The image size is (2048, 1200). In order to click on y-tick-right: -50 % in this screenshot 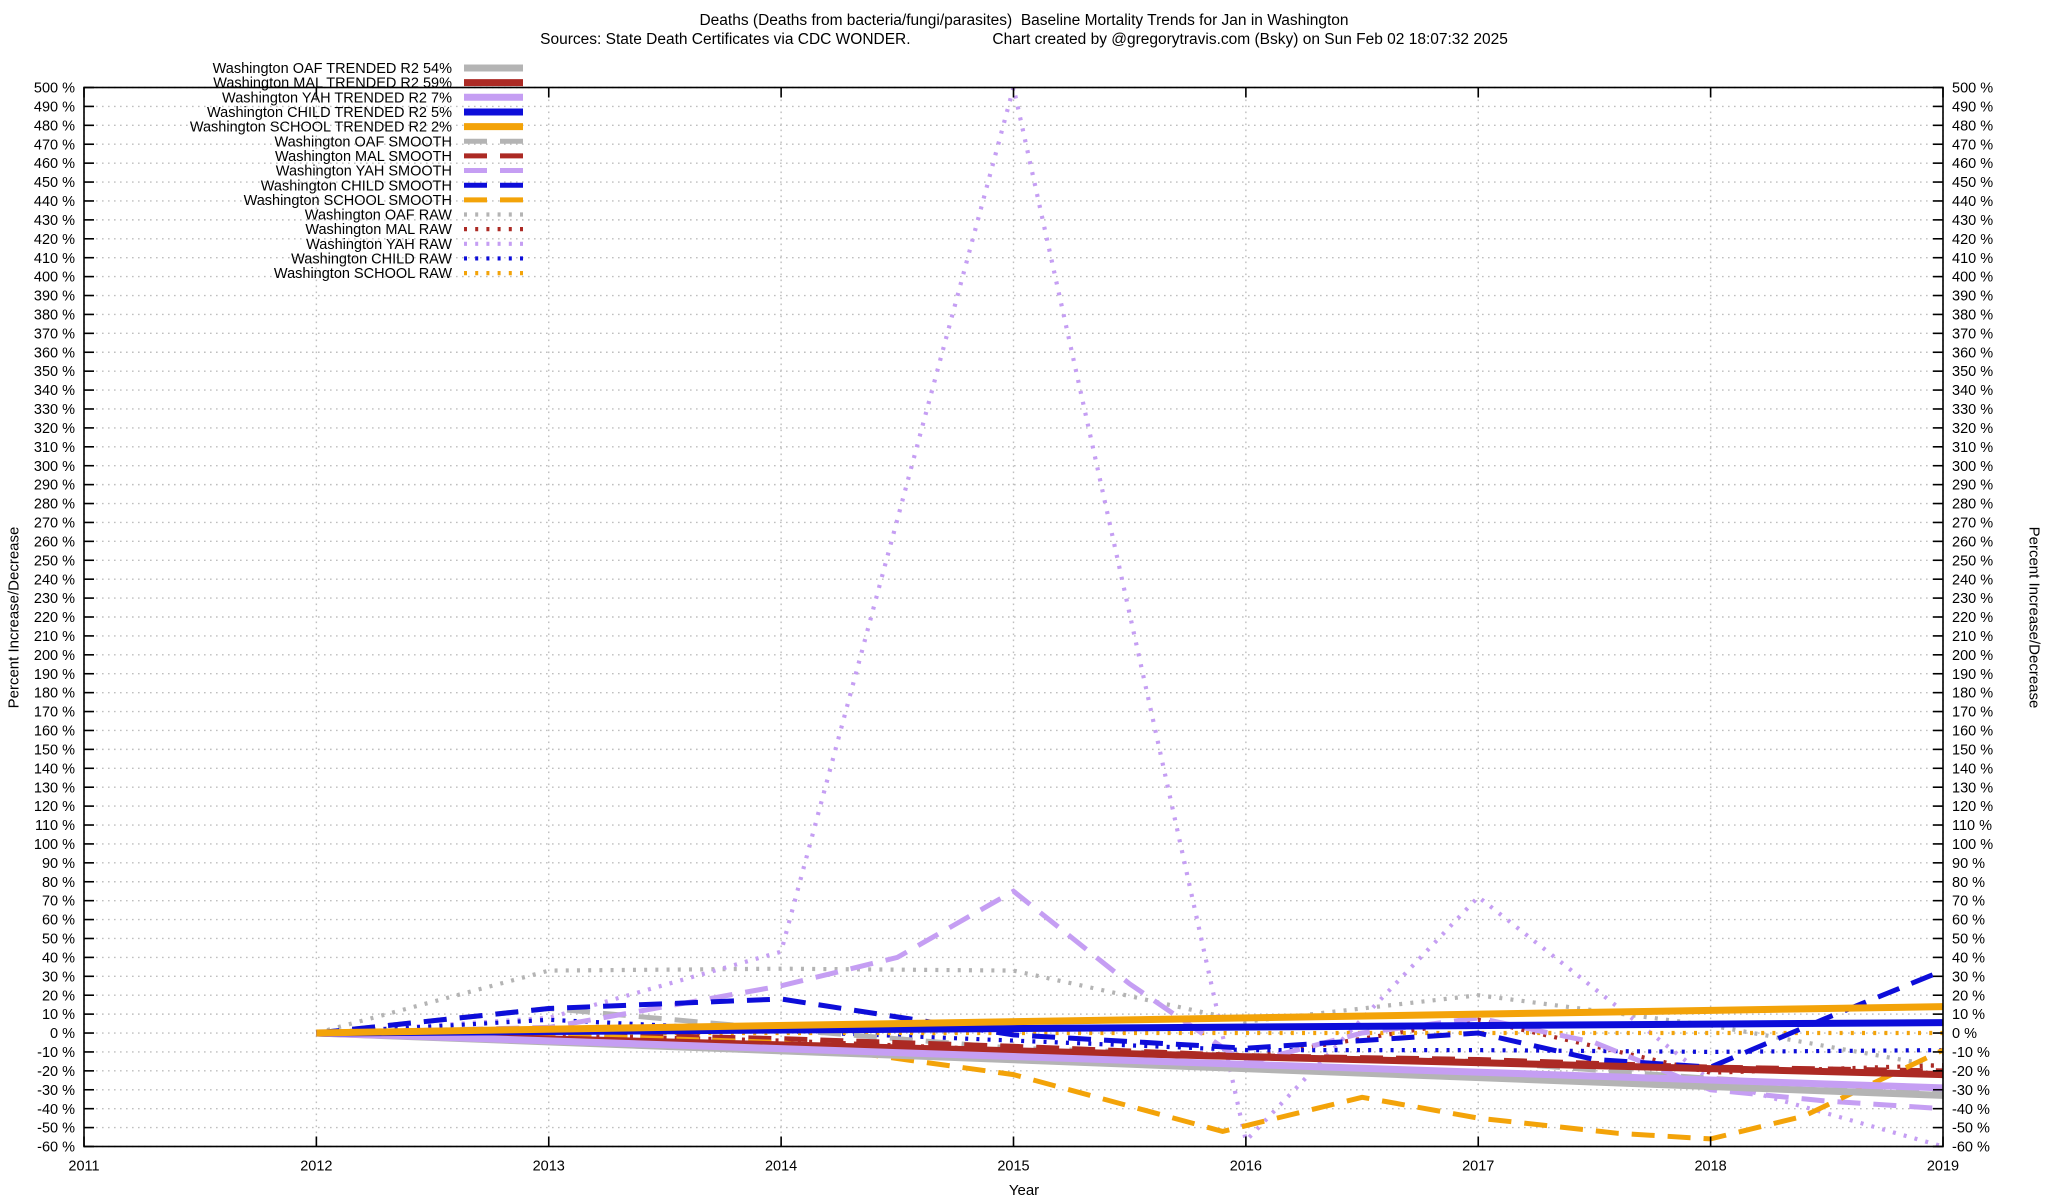, I will do `click(1971, 1129)`.